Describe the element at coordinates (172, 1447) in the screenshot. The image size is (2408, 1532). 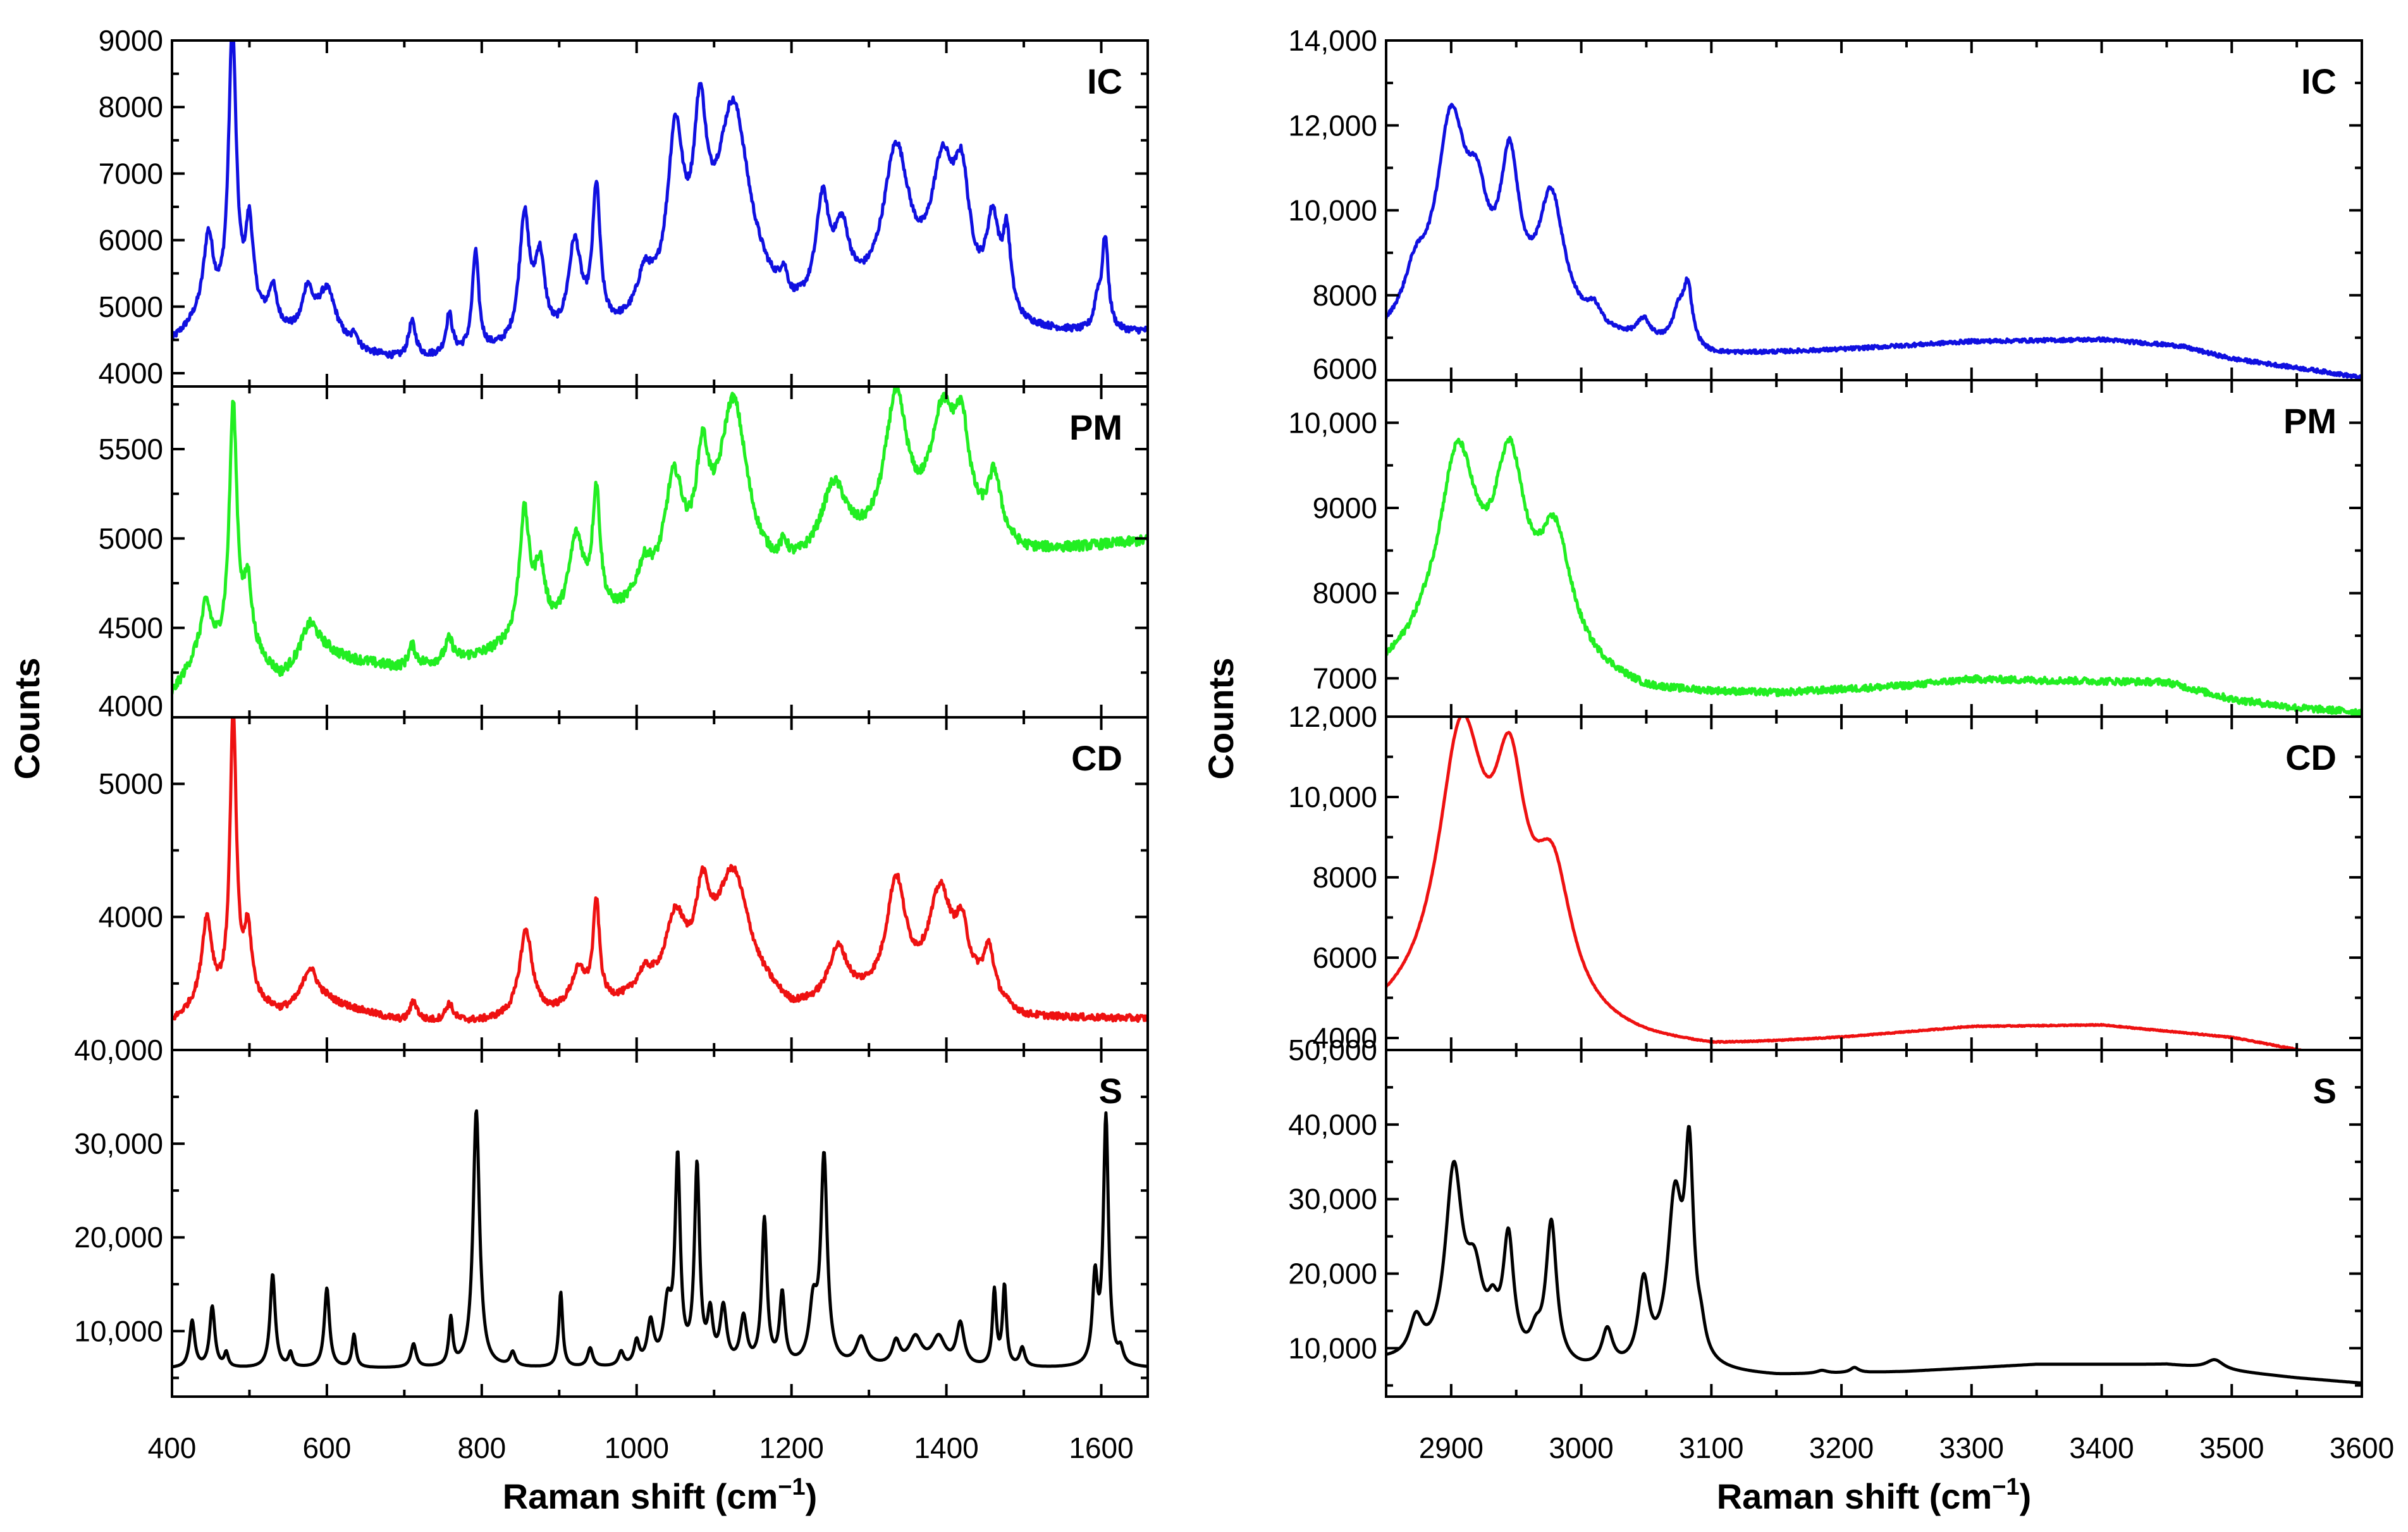
I see `x-tick-label: 400` at that location.